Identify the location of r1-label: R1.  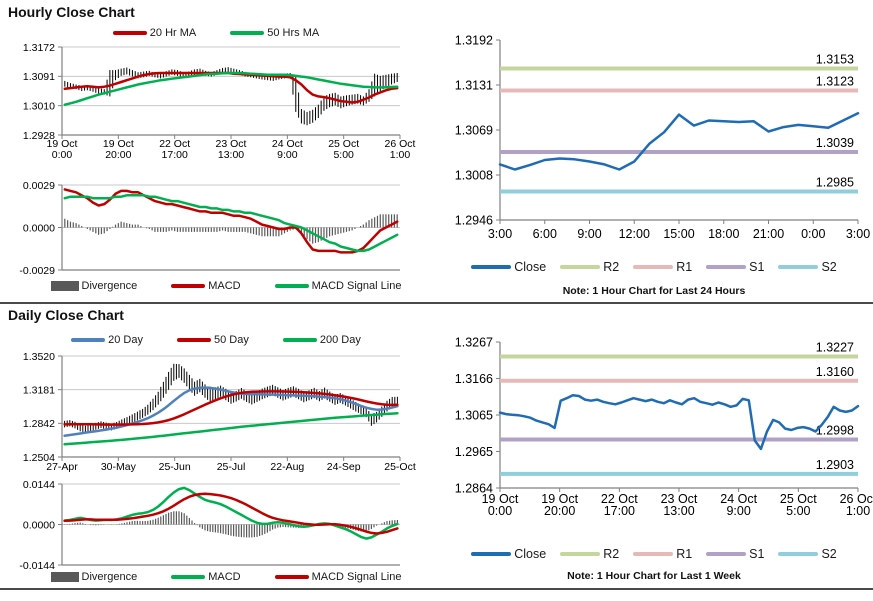
(684, 553).